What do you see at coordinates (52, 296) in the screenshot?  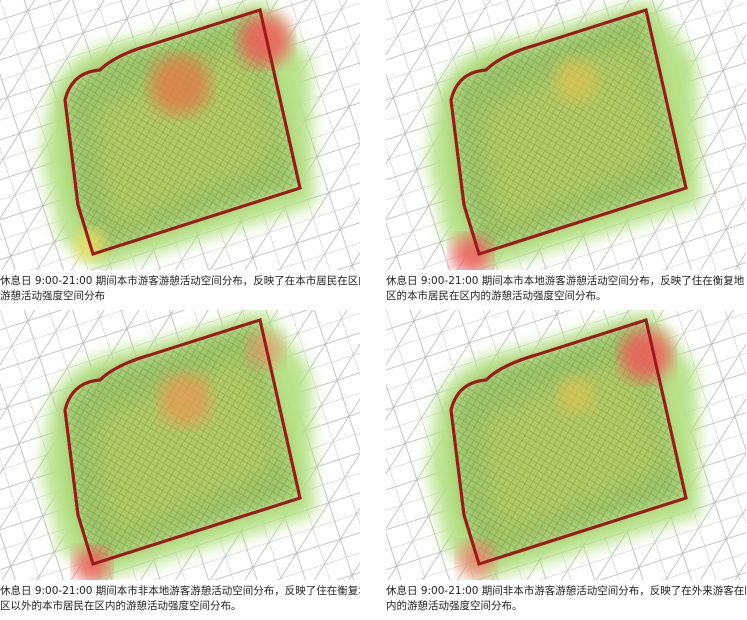 I see `caption-line: 游憩活动强度空间分布` at bounding box center [52, 296].